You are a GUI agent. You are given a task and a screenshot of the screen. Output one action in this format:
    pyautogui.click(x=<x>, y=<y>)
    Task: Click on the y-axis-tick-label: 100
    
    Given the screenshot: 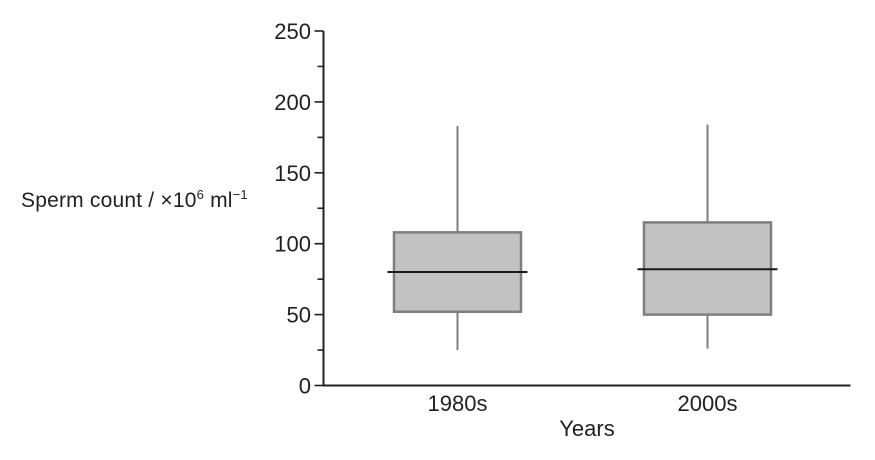 What is the action you would take?
    pyautogui.click(x=292, y=244)
    